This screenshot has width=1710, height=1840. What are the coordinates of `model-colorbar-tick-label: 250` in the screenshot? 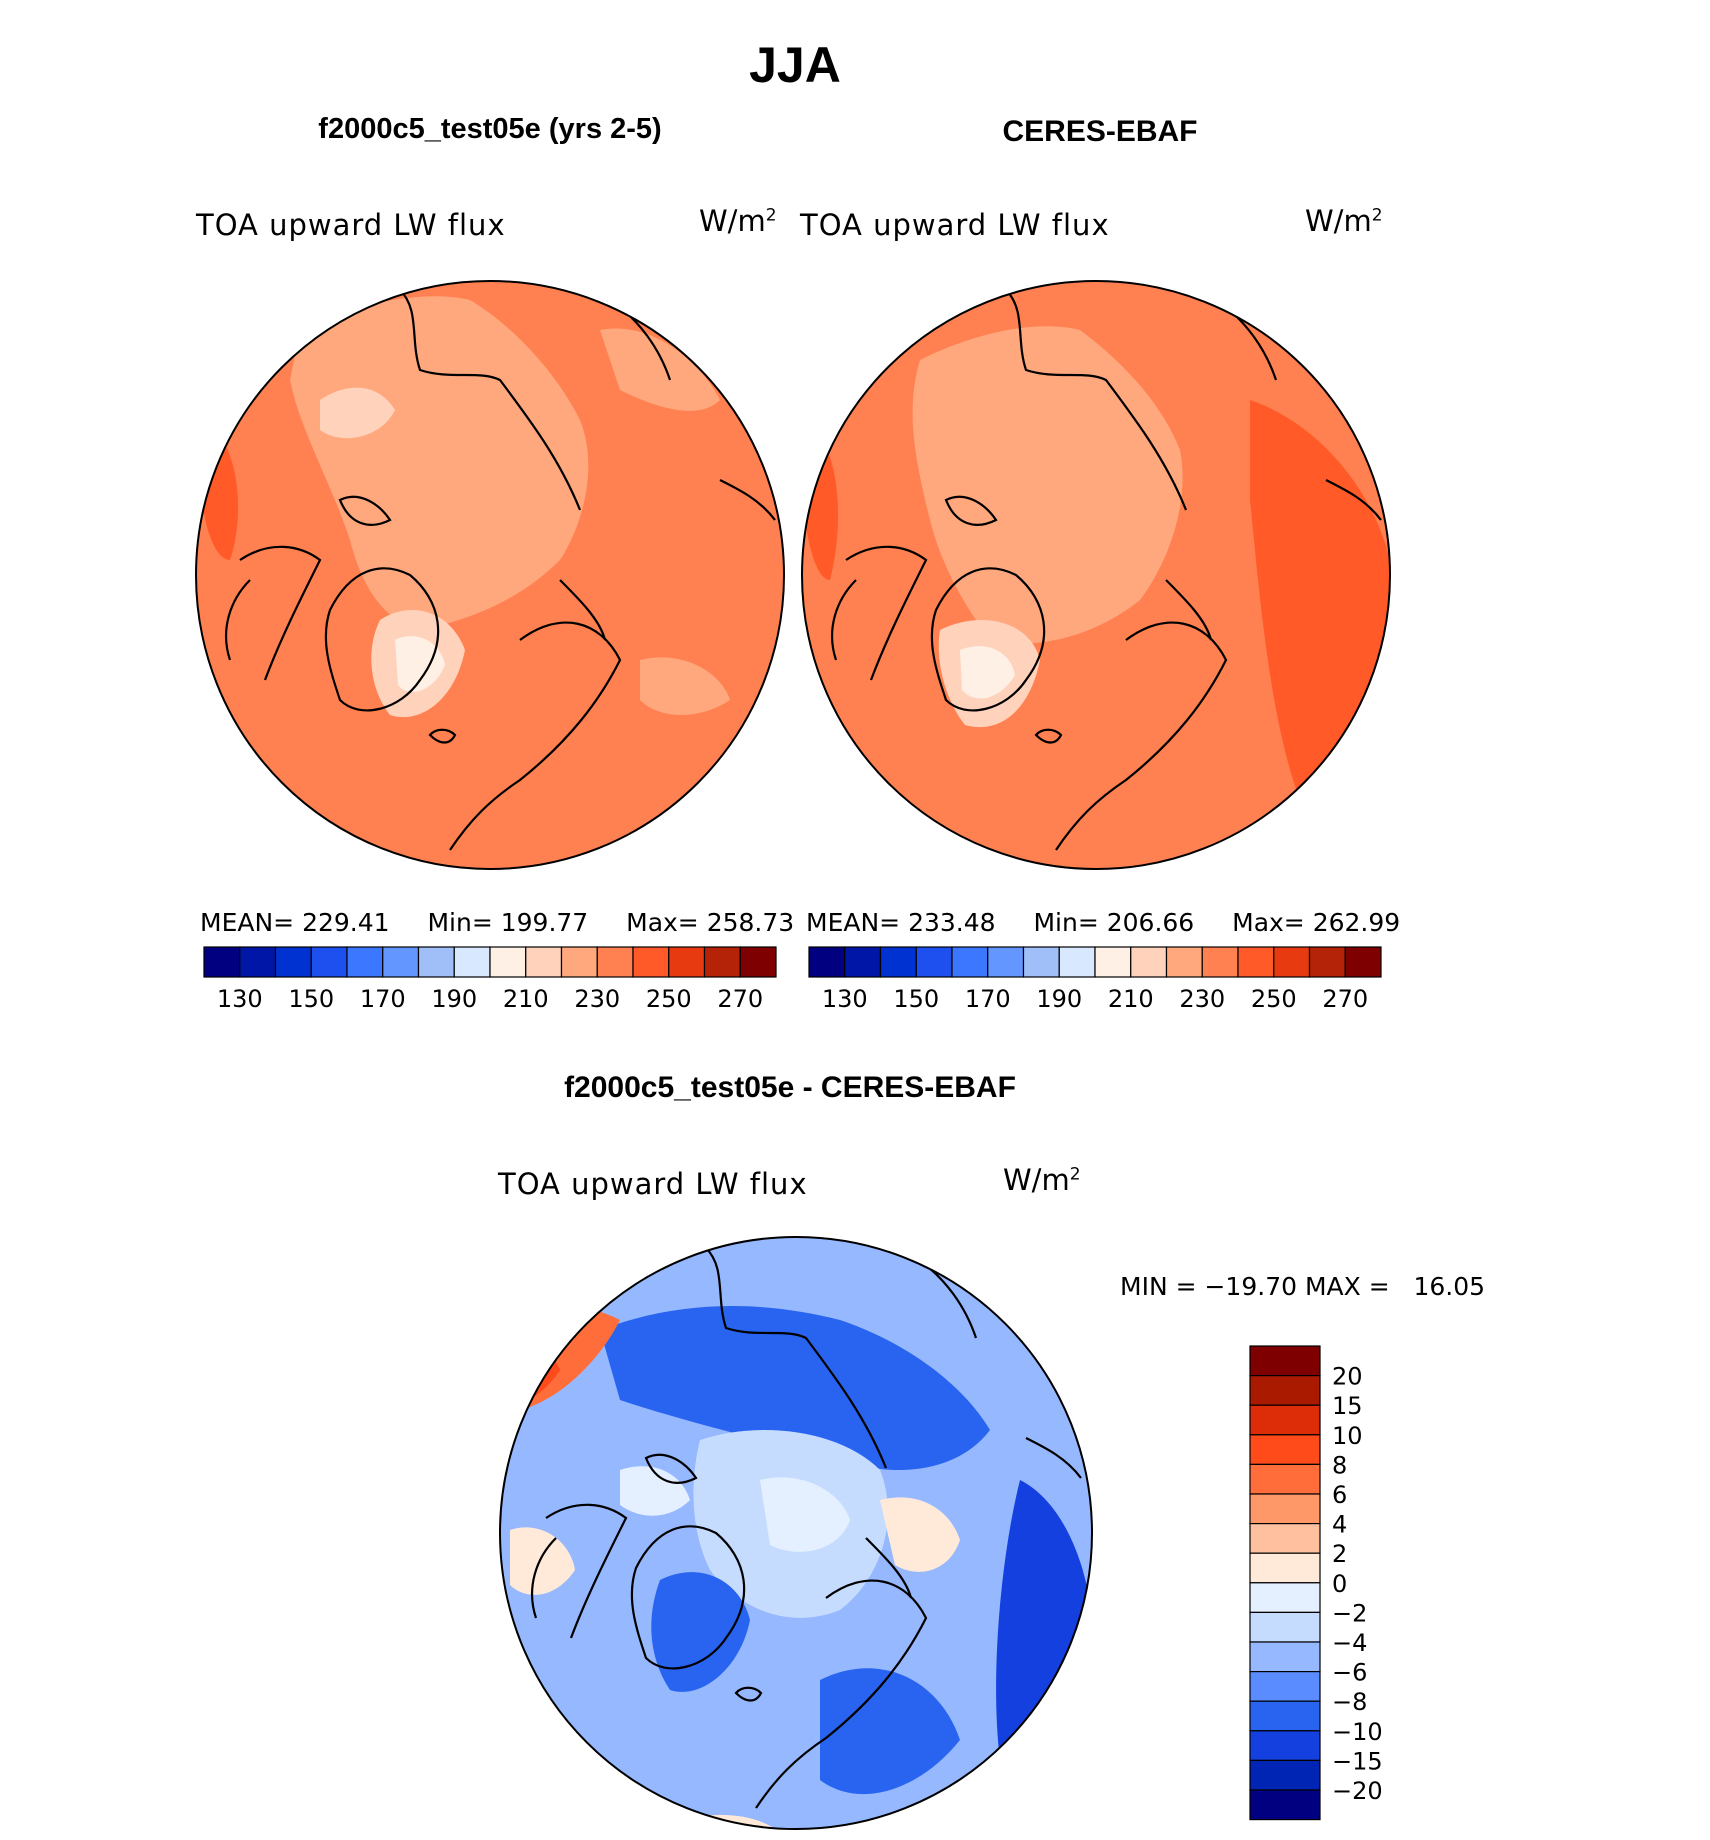 It's located at (669, 999).